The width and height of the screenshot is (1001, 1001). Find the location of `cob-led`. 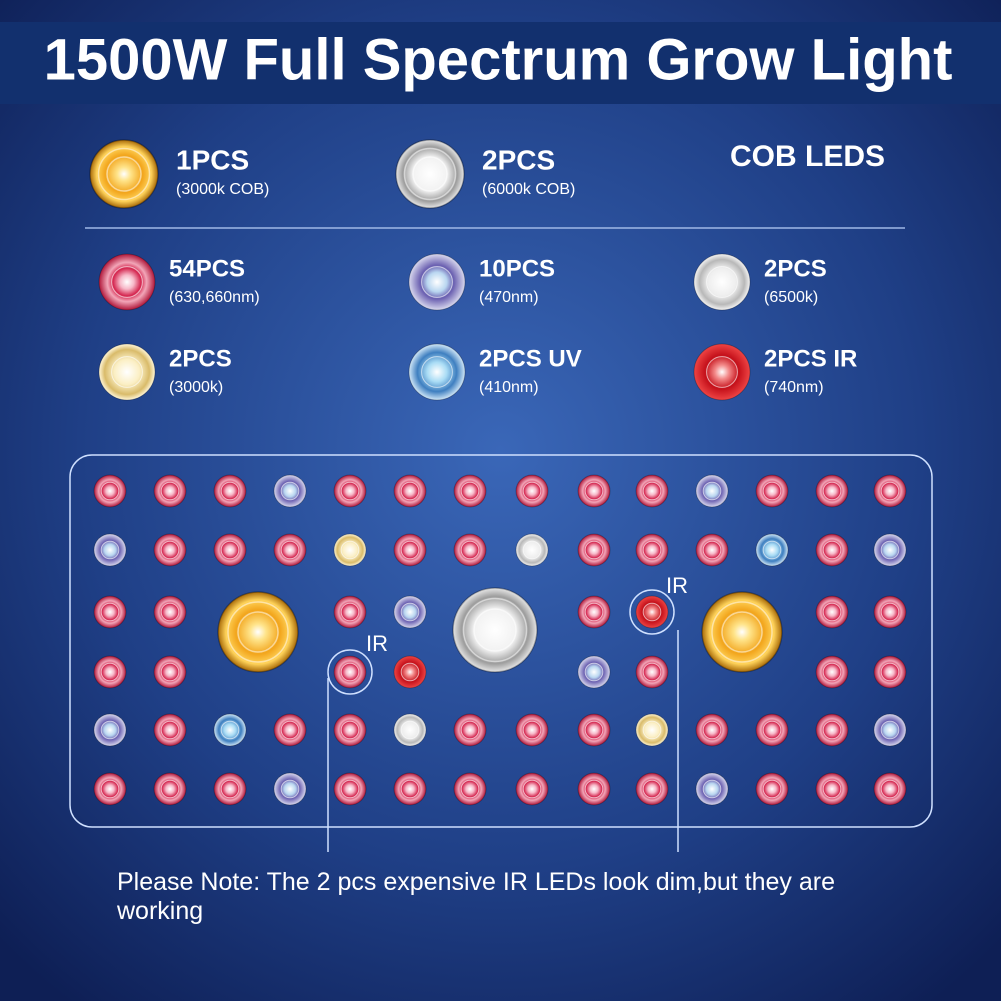

cob-led is located at coordinates (124, 174).